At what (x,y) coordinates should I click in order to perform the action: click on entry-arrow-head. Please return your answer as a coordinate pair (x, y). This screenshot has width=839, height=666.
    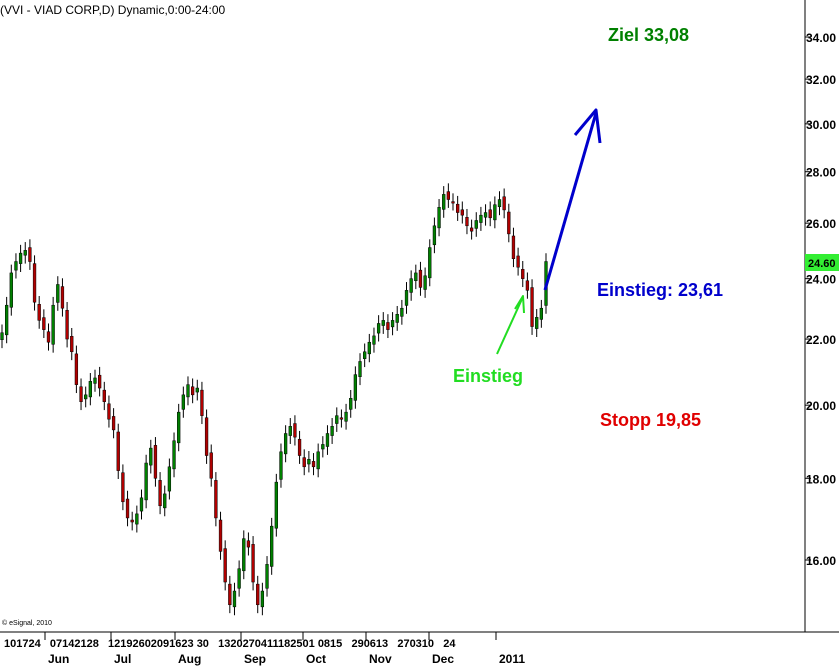
    Looking at the image, I should click on (519, 304).